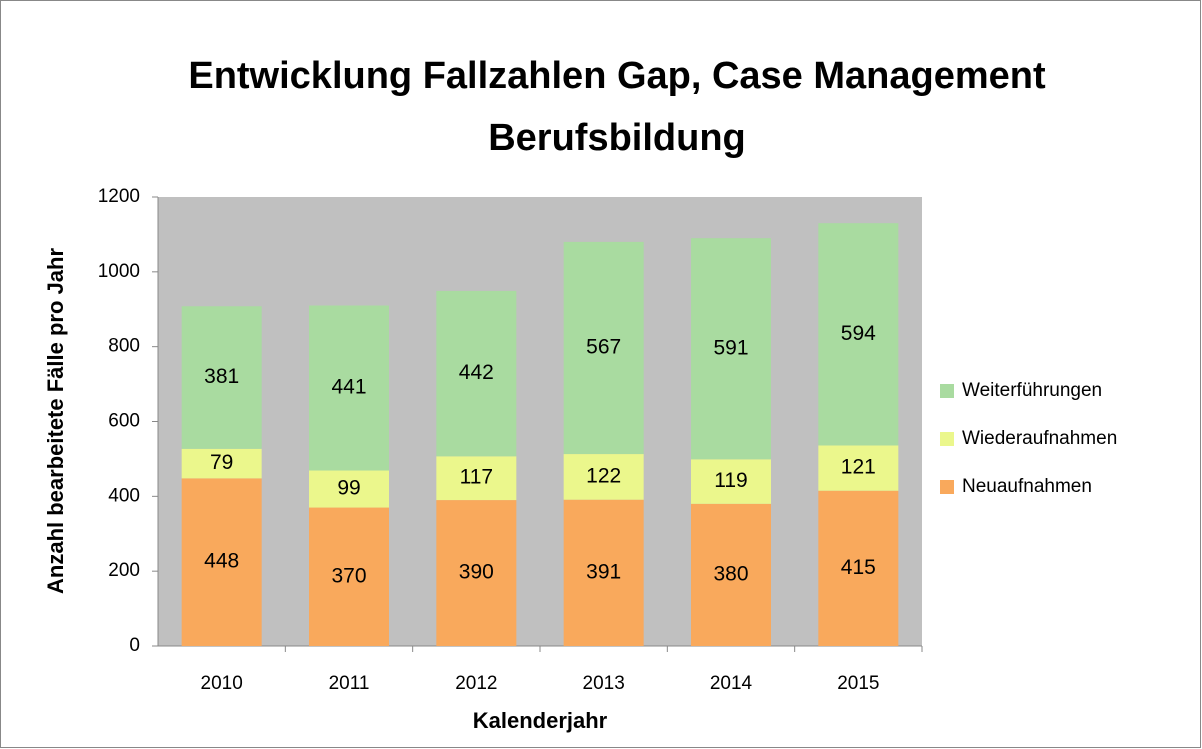 Image resolution: width=1202 pixels, height=749 pixels. I want to click on data-label: 370, so click(348, 575).